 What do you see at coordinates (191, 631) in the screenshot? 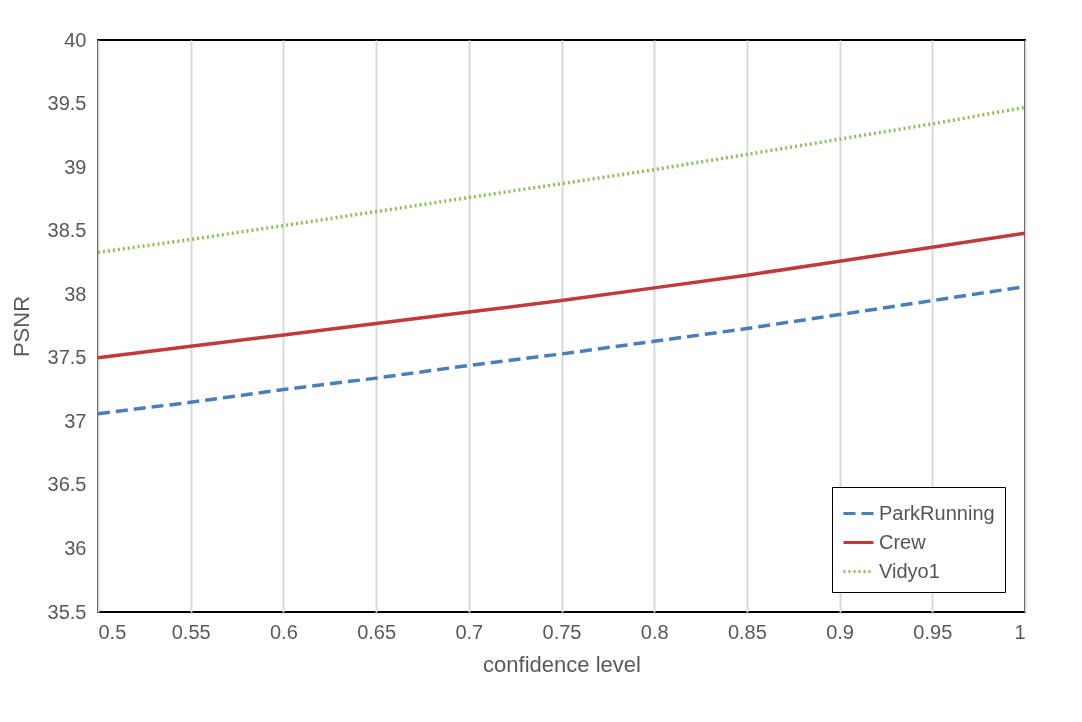
I see `x-tick-label: 0.55` at bounding box center [191, 631].